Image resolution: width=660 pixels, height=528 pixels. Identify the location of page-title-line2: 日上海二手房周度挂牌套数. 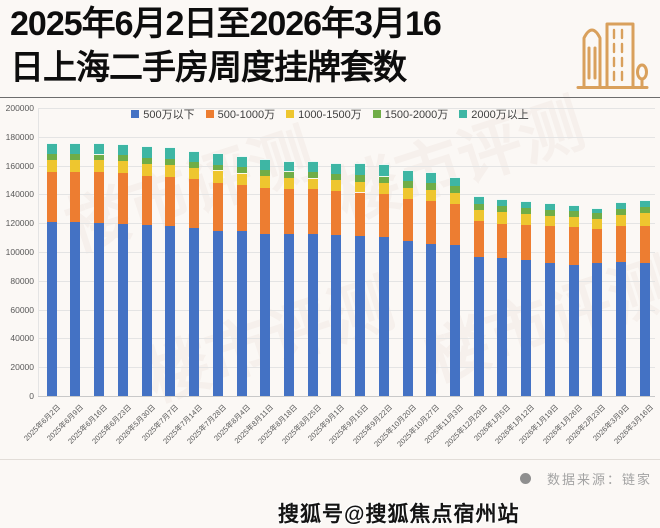
(208, 68).